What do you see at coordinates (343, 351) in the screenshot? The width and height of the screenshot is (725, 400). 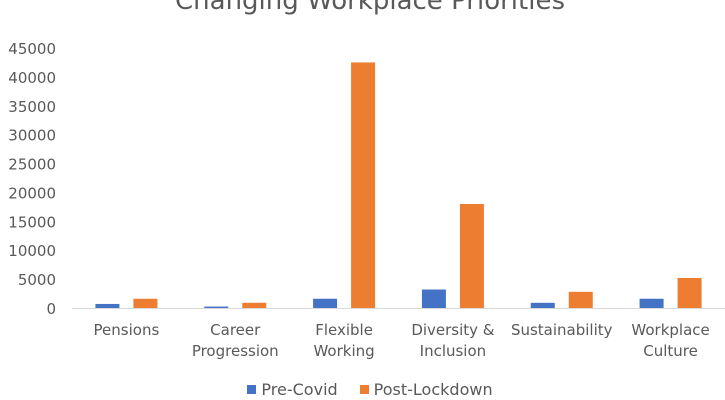 I see `x-tick-label: Working` at bounding box center [343, 351].